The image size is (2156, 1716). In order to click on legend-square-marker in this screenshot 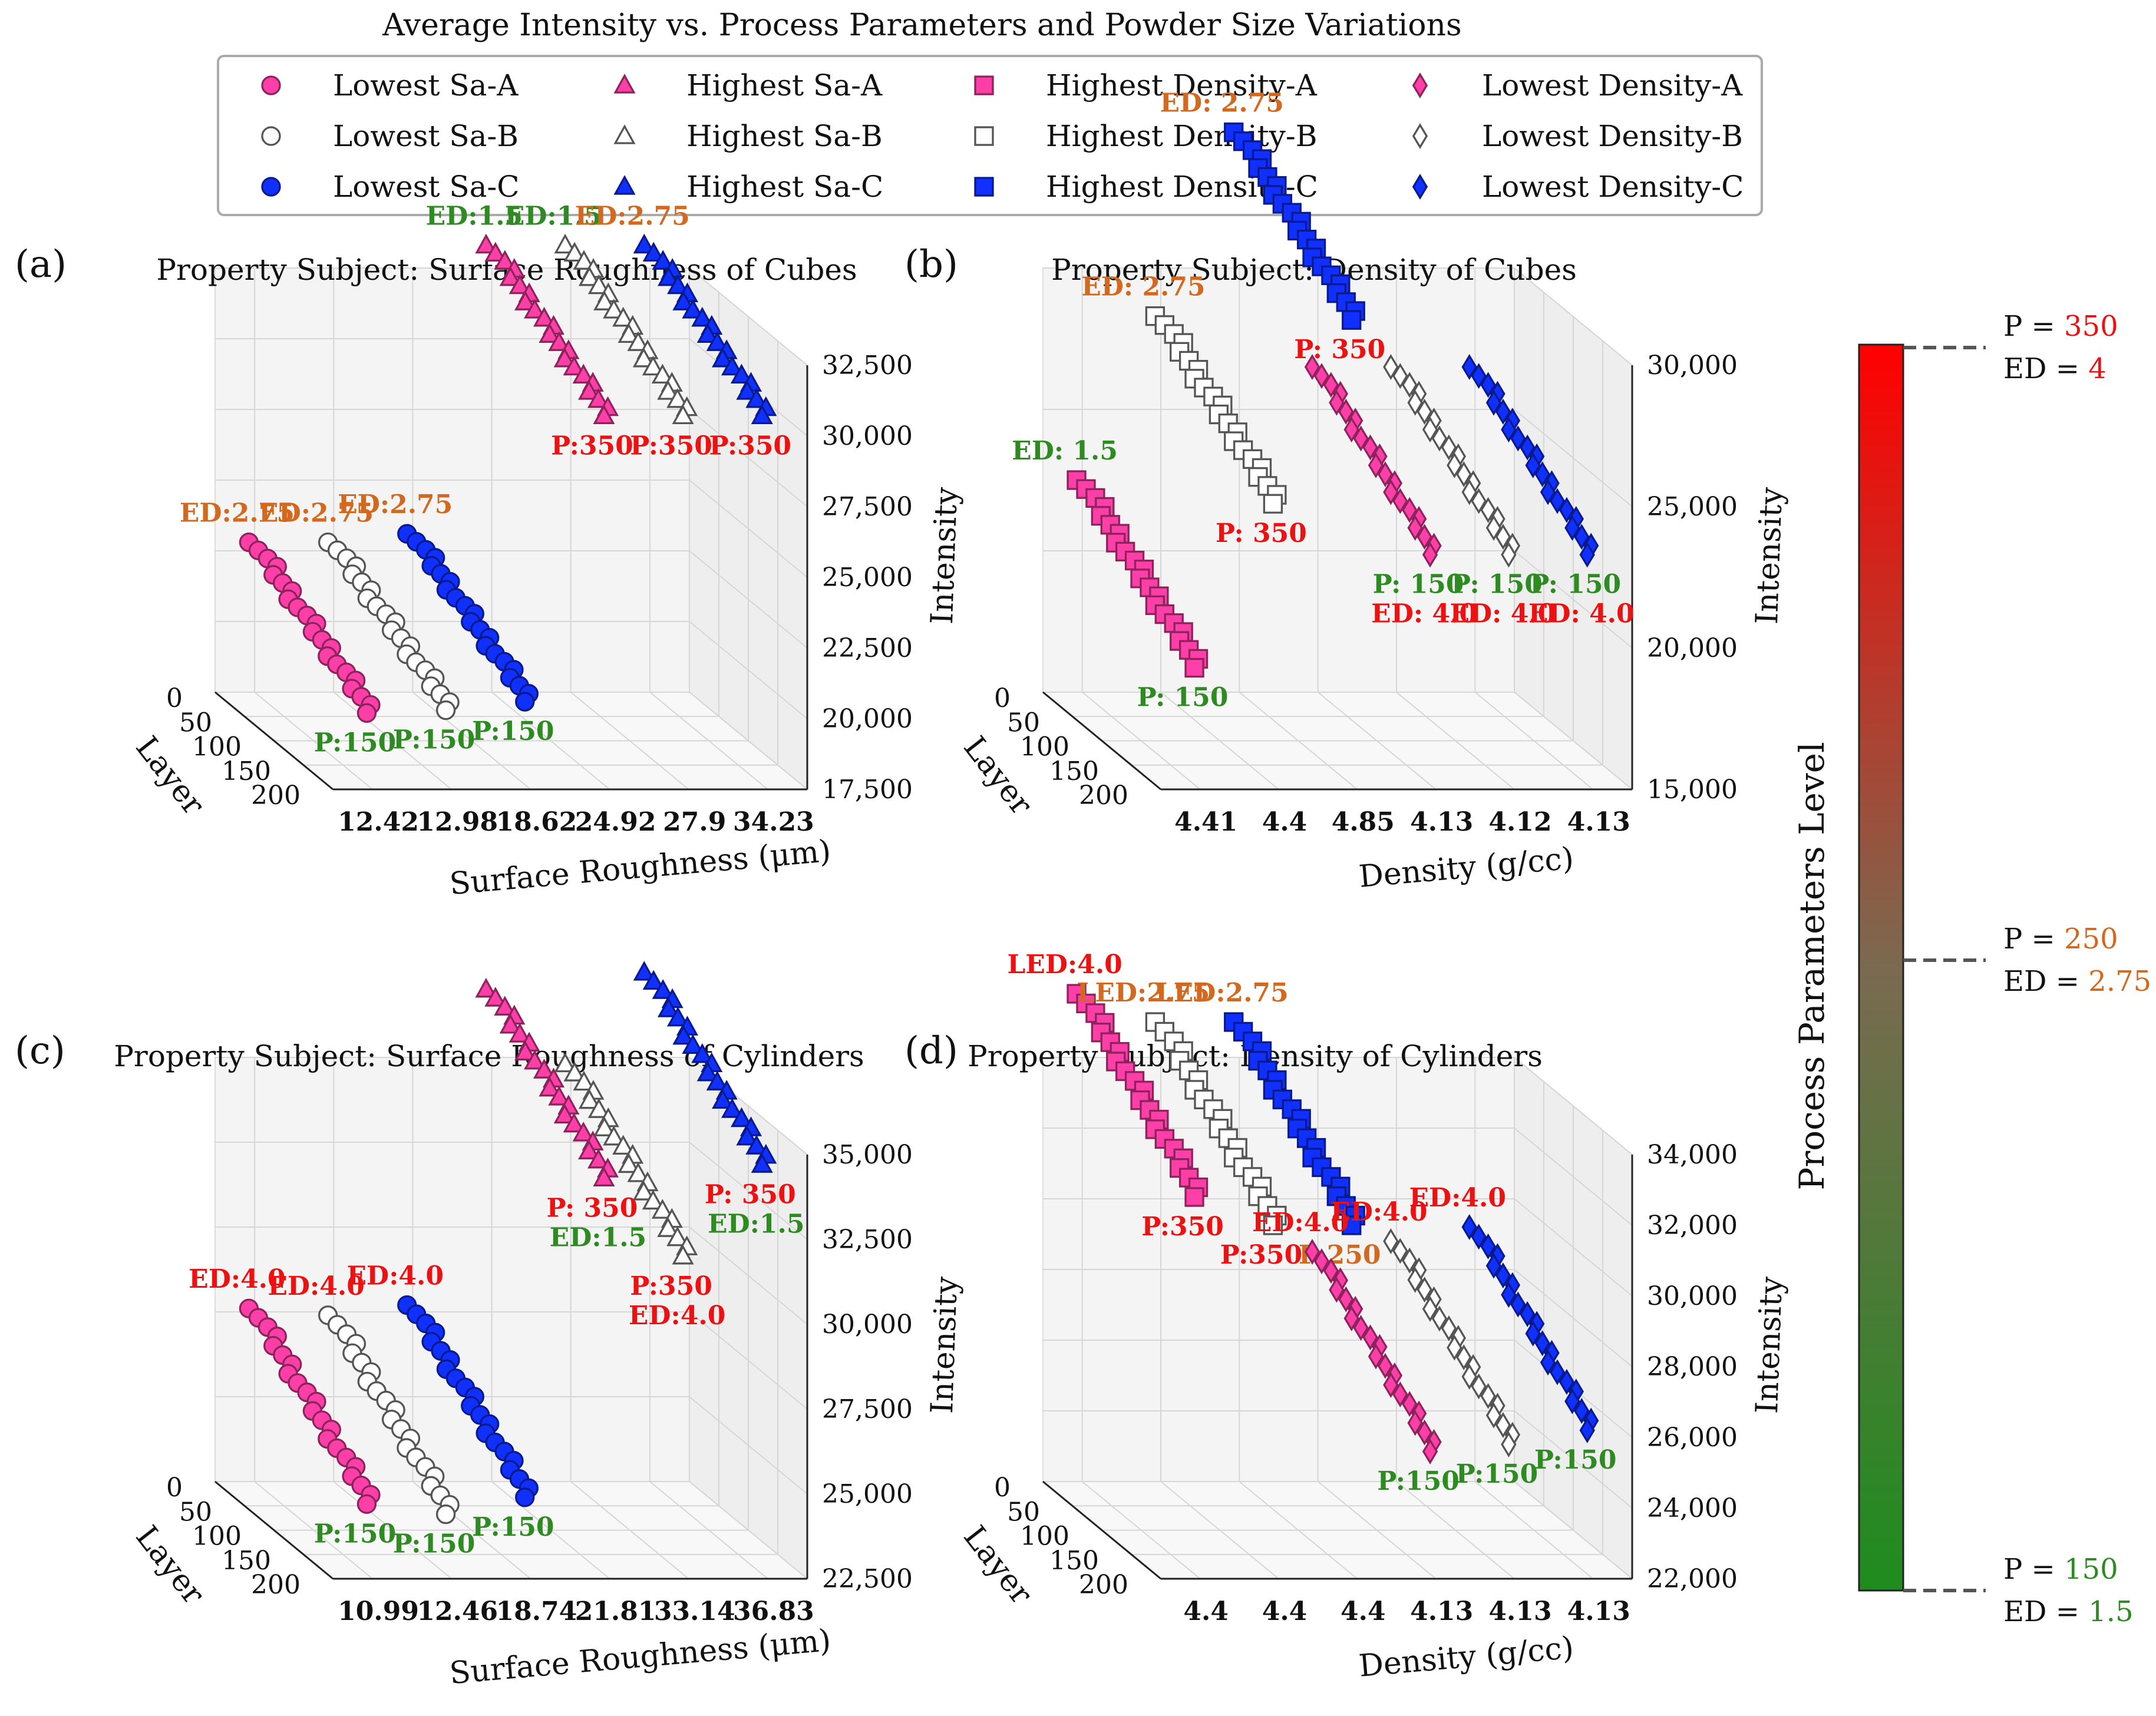, I will do `click(984, 85)`.